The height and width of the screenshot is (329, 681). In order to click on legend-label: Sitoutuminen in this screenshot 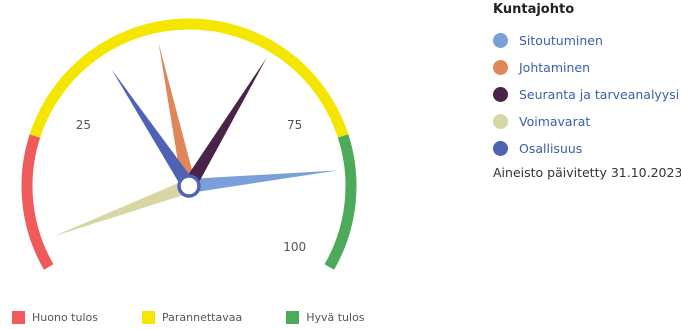, I will do `click(561, 40)`.